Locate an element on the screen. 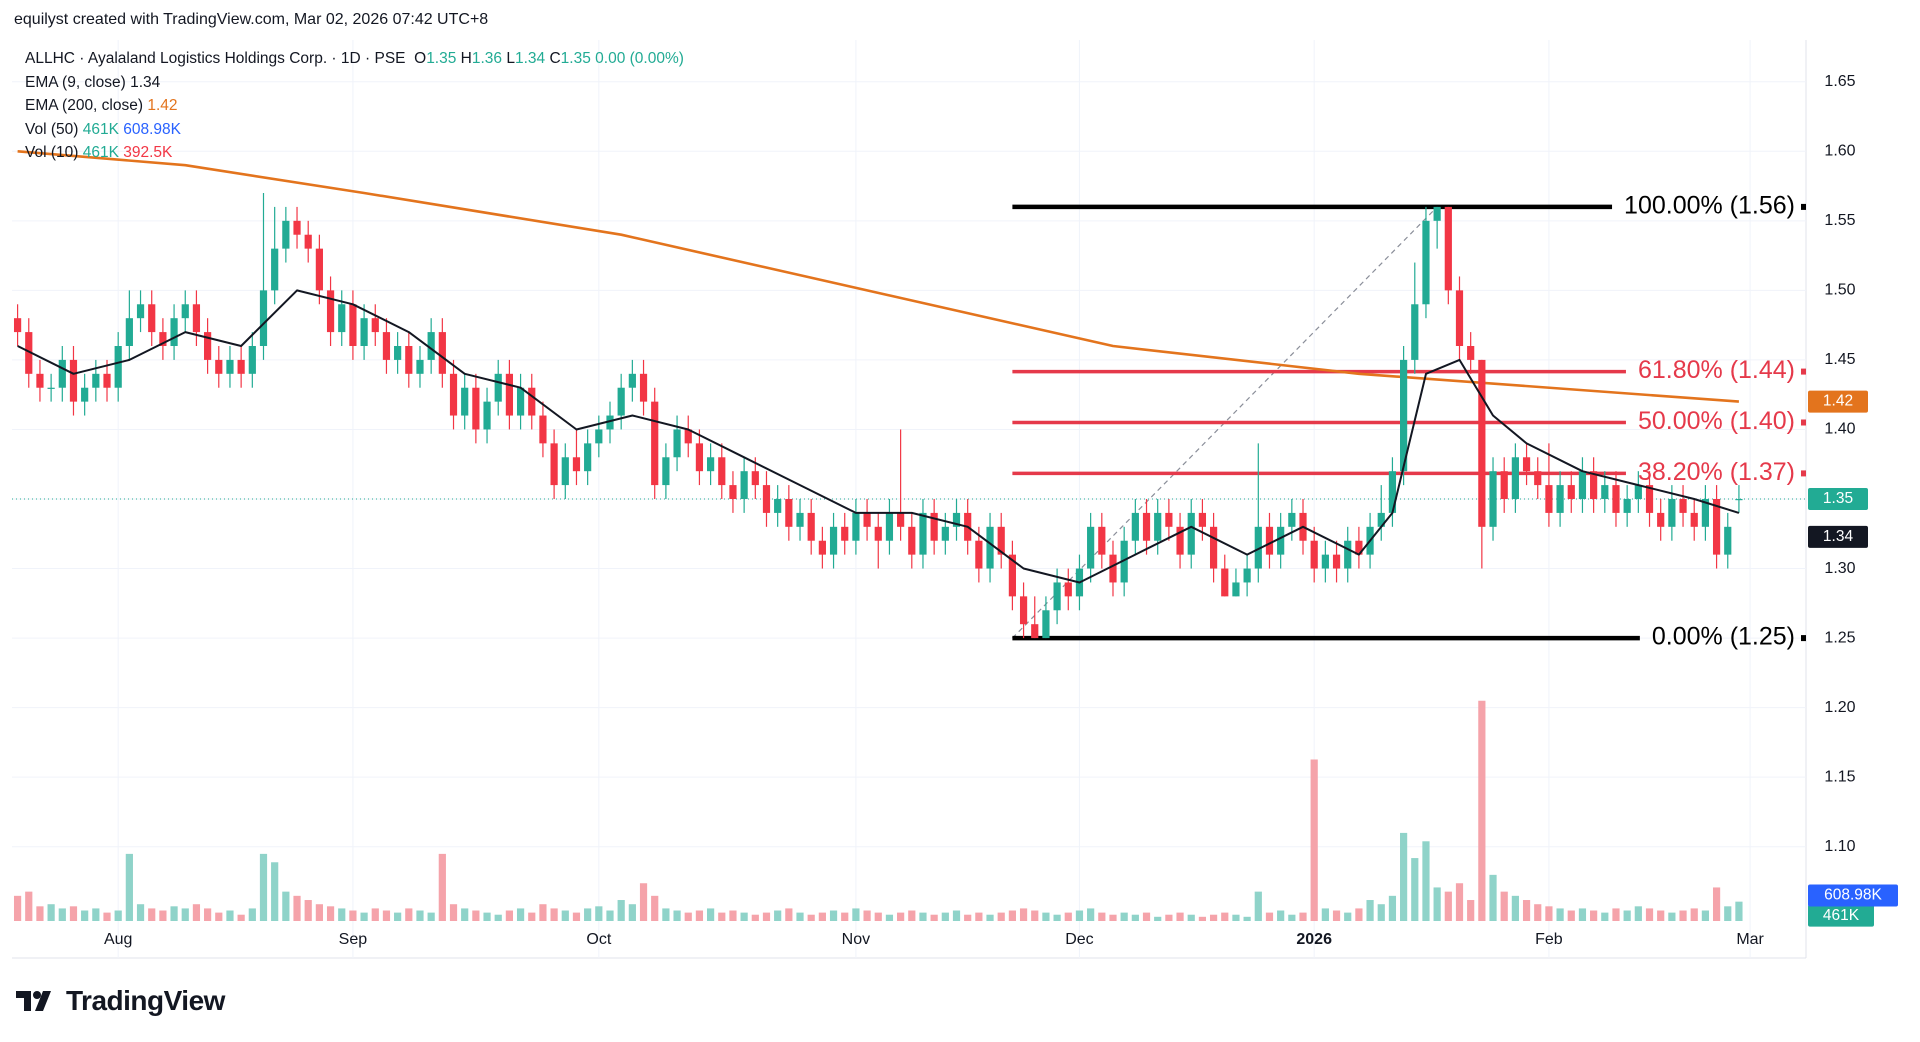 The height and width of the screenshot is (1042, 1920). open-label: O is located at coordinates (420, 58).